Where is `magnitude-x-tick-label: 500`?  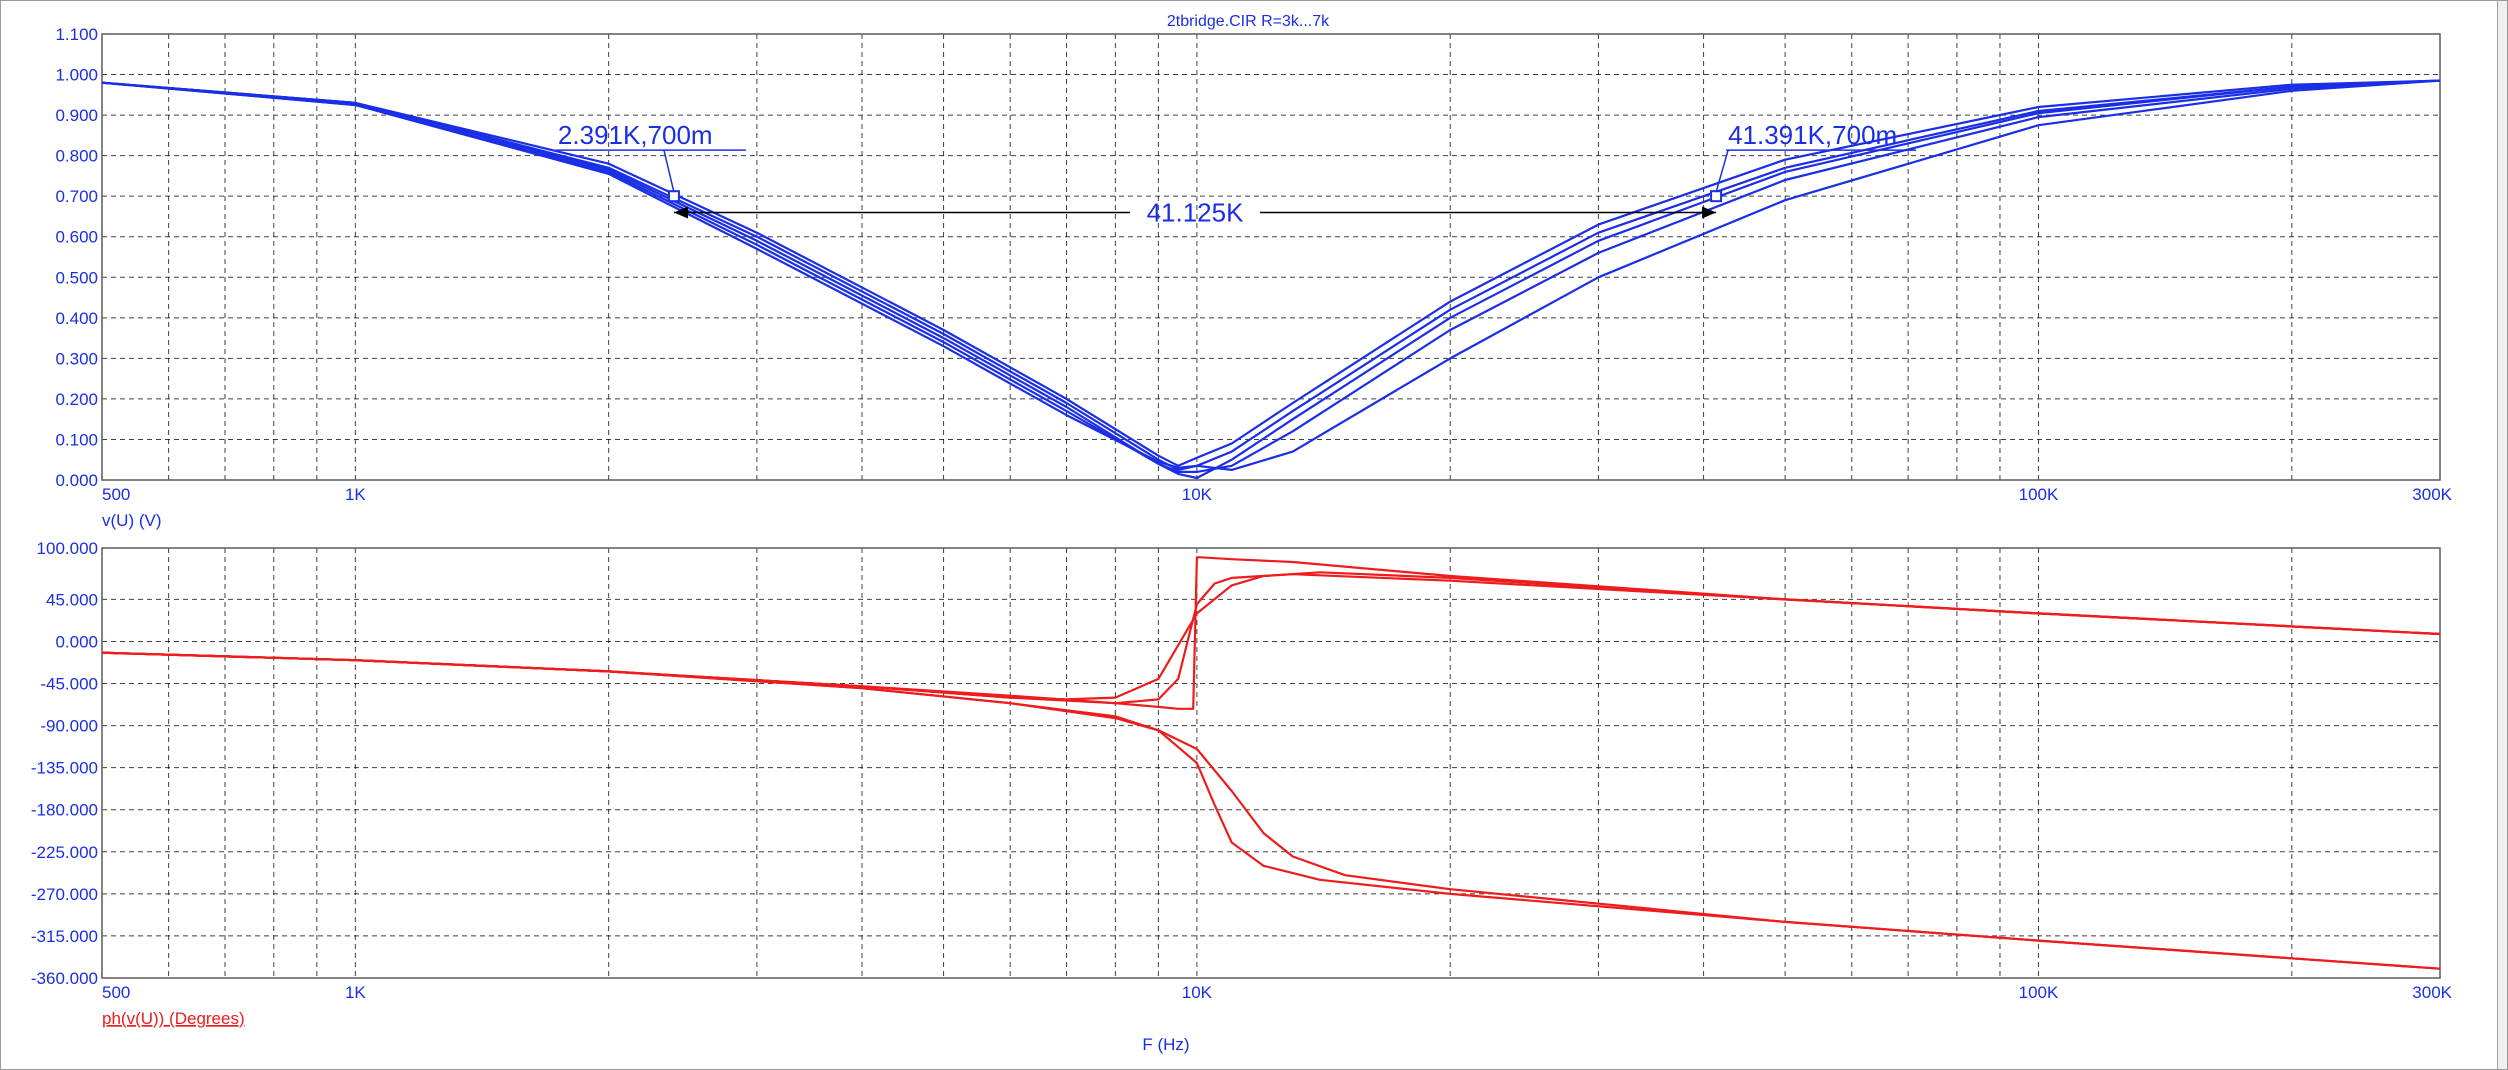 magnitude-x-tick-label: 500 is located at coordinates (116, 494).